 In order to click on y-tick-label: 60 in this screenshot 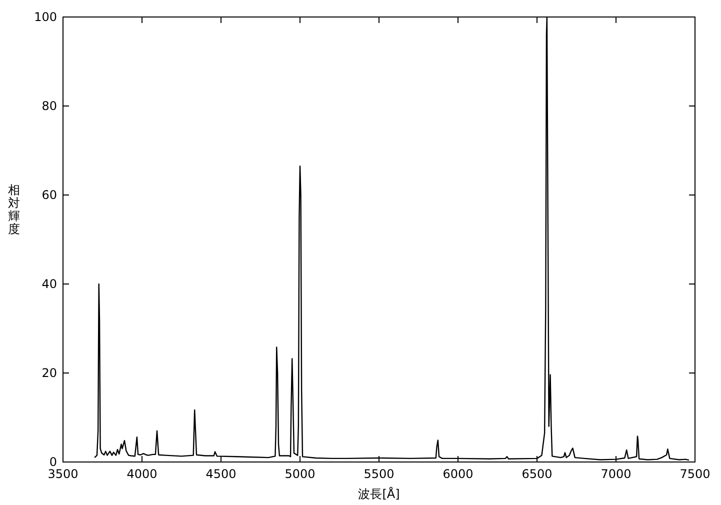, I will do `click(49, 195)`.